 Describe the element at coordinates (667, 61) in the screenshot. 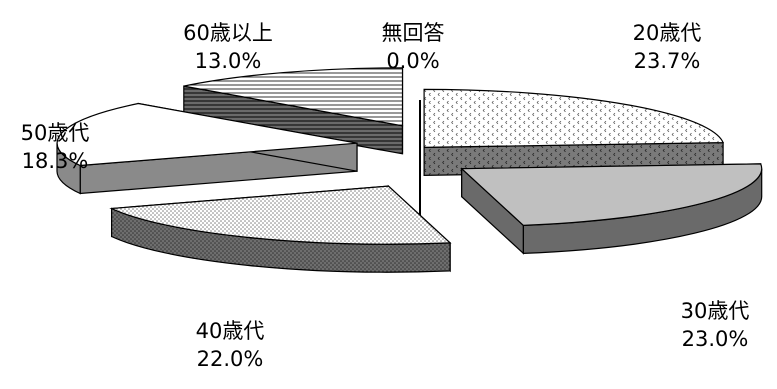

I see `slice-value-label-1: 23.7%` at that location.